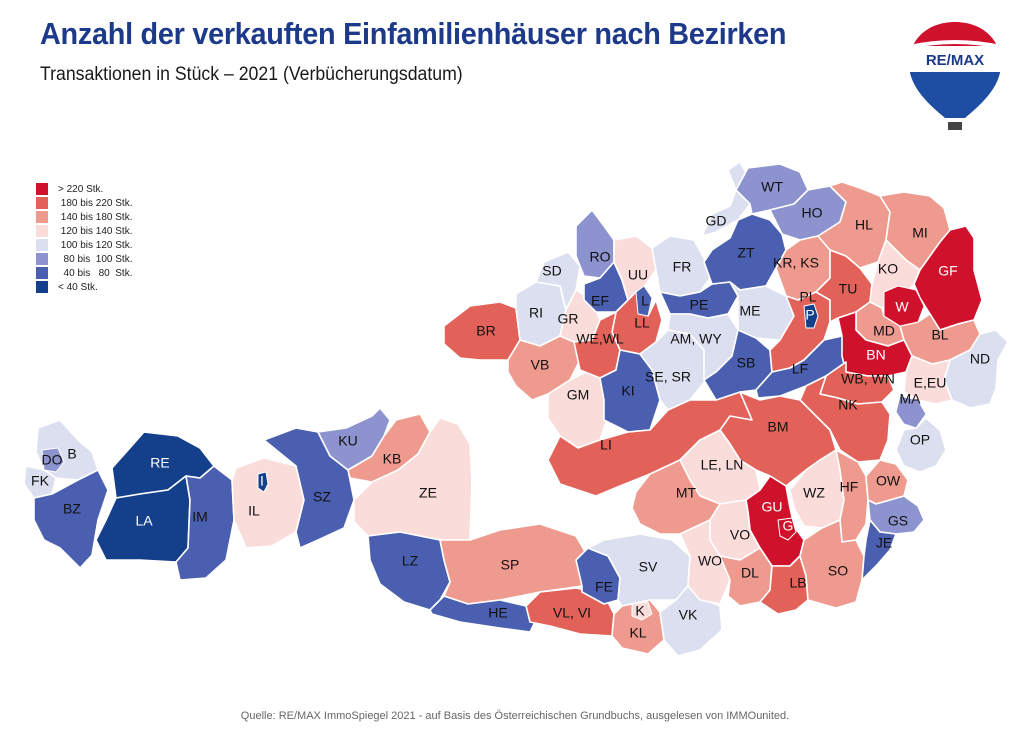 The height and width of the screenshot is (741, 1030). What do you see at coordinates (536, 313) in the screenshot?
I see `district-label-ri: RI` at bounding box center [536, 313].